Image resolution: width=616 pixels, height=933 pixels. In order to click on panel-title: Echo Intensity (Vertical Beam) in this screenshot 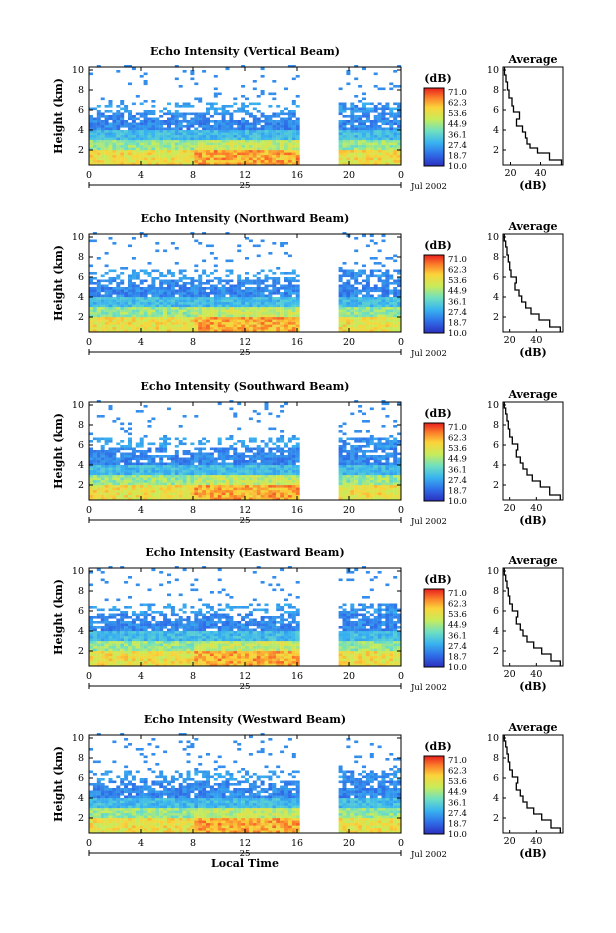, I will do `click(245, 51)`.